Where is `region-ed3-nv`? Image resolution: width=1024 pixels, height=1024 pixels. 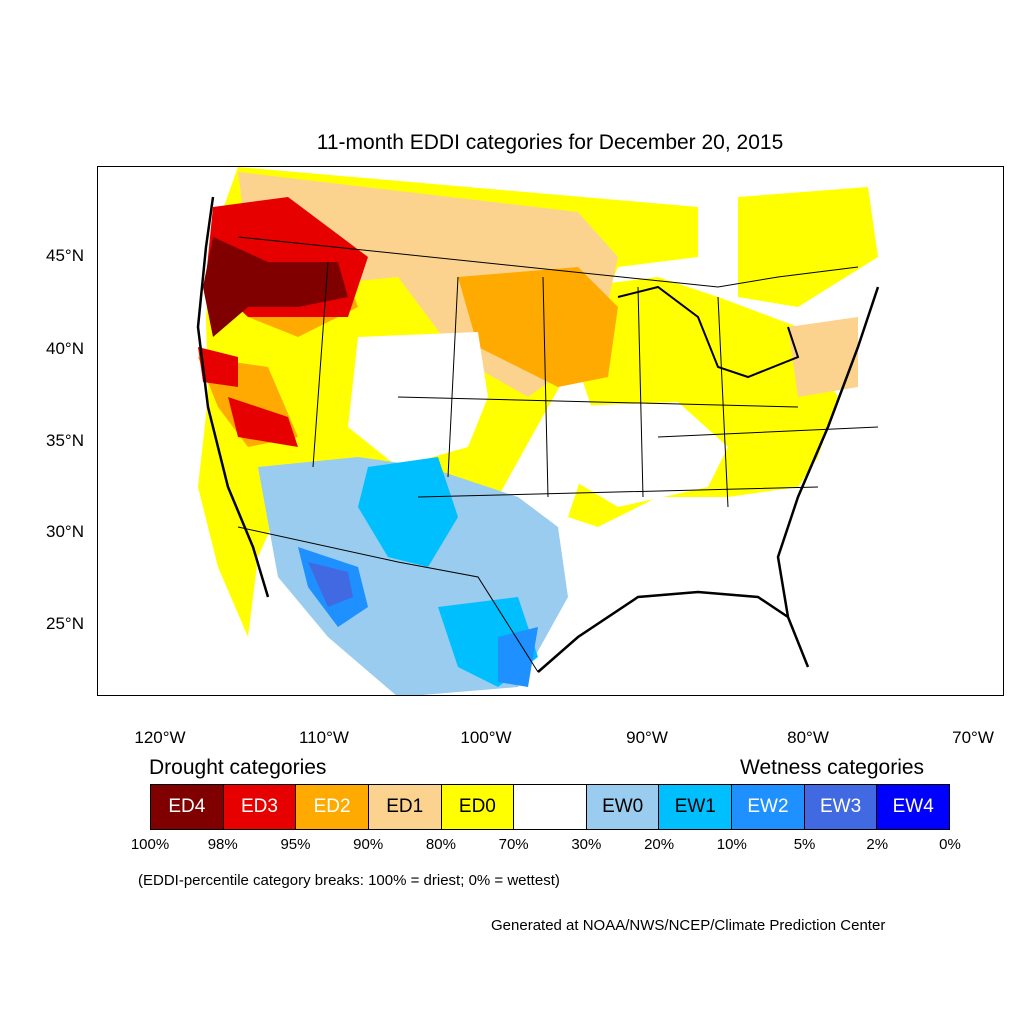
region-ed3-nv is located at coordinates (218, 367).